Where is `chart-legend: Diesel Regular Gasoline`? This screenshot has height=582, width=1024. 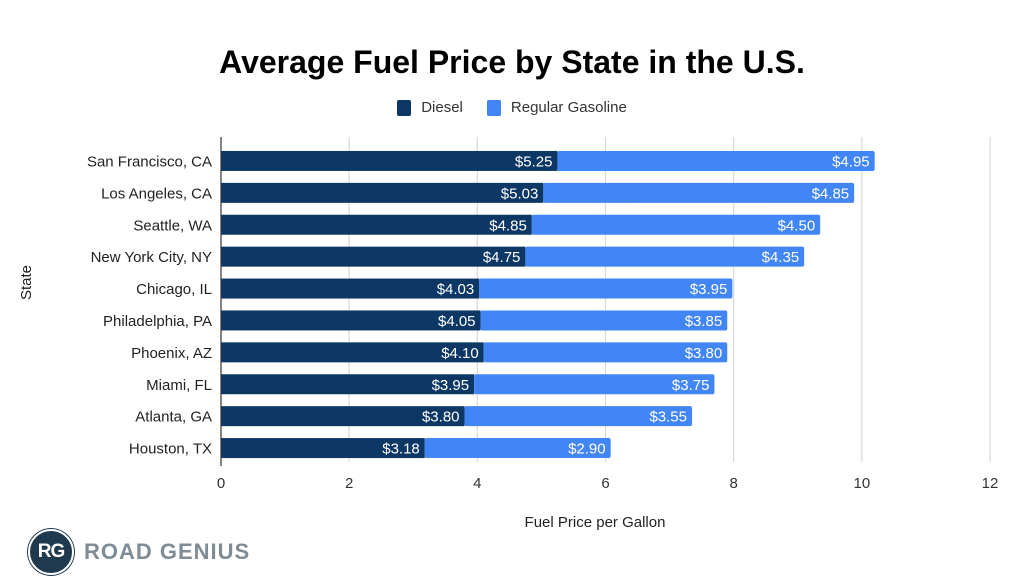 chart-legend: Diesel Regular Gasoline is located at coordinates (512, 107).